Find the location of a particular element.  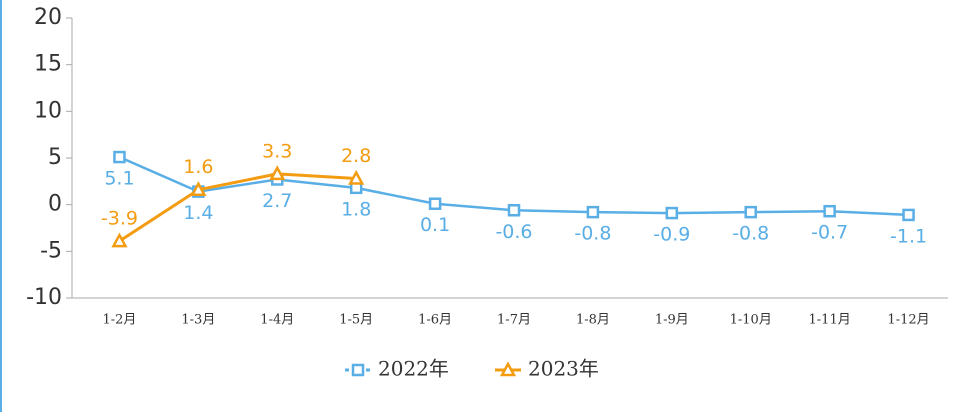

y-tick-label: -5 is located at coordinates (51, 250).